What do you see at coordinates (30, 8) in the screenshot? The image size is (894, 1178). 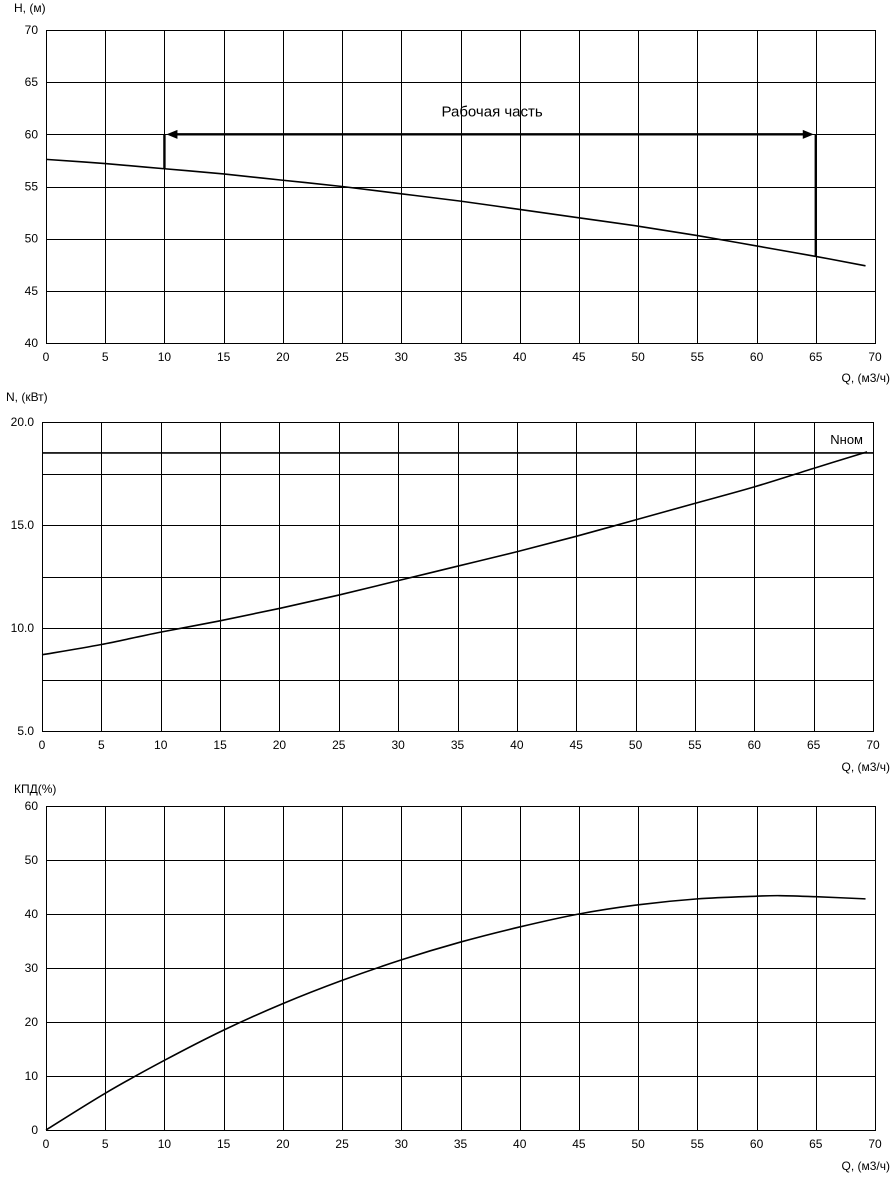 I see `y-axis-label: H, (м)` at bounding box center [30, 8].